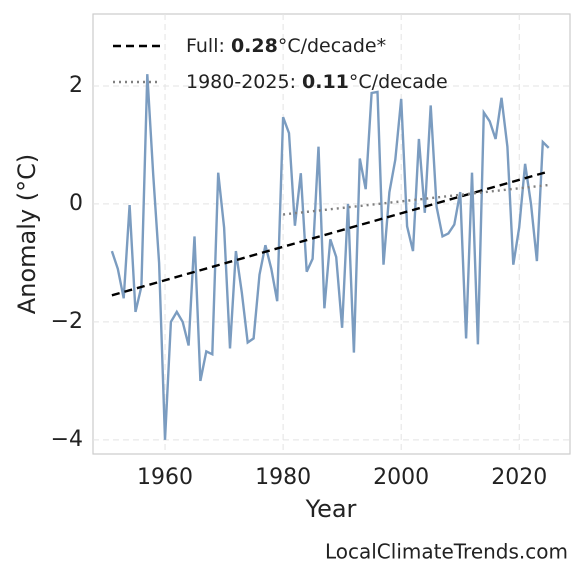 The image size is (585, 580). I want to click on y-tick-label: 0, so click(76, 203).